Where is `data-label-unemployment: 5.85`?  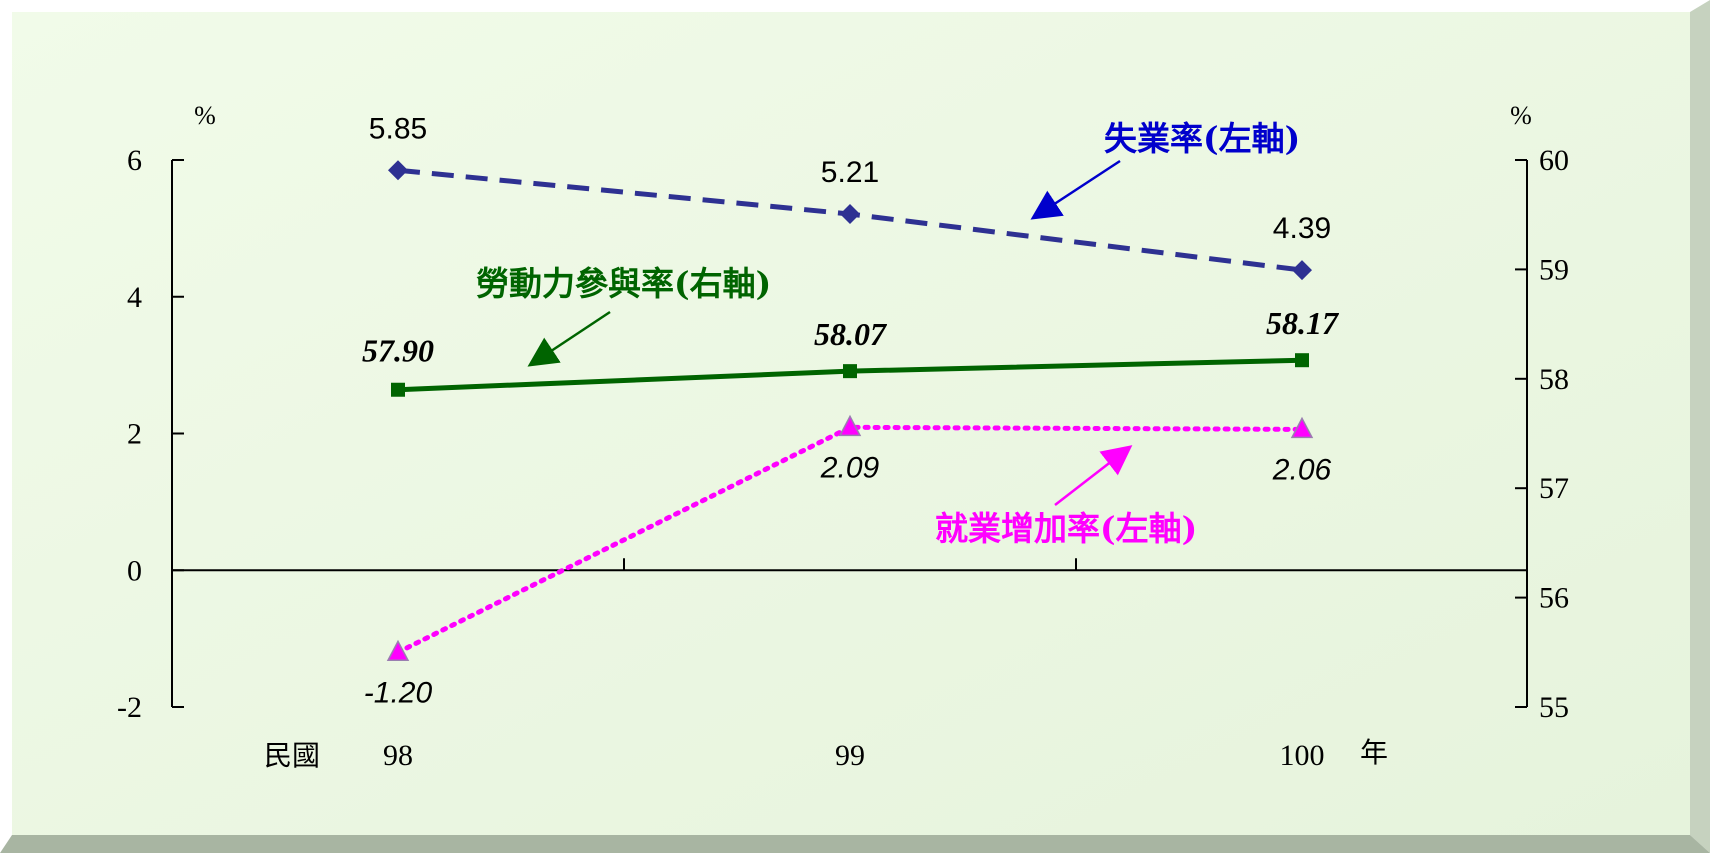 data-label-unemployment: 5.85 is located at coordinates (398, 128).